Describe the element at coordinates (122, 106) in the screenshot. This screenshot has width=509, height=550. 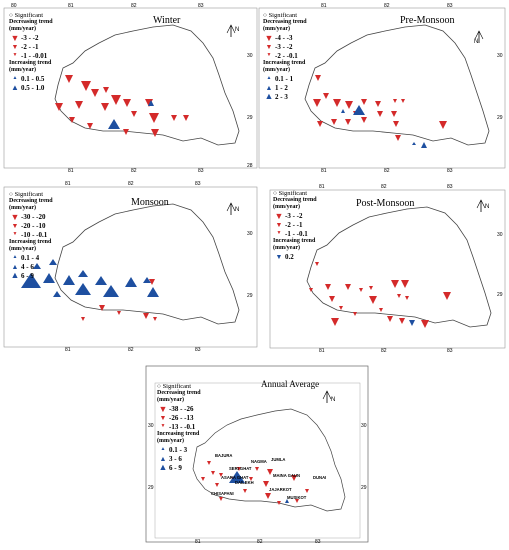
I see `winter-symbols` at that location.